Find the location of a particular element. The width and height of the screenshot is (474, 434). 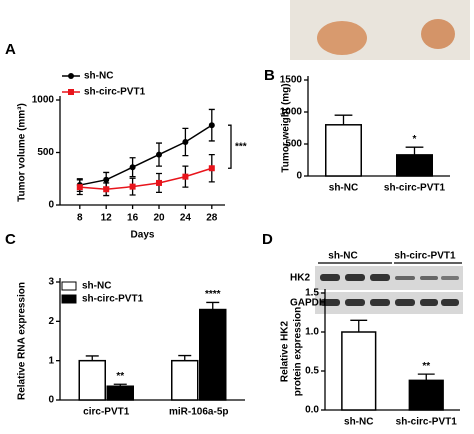

x-tick-label: 8 is located at coordinates (80, 218).